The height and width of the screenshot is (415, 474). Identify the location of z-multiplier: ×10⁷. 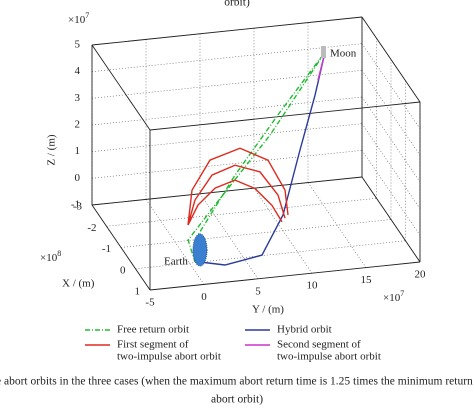
(78, 18).